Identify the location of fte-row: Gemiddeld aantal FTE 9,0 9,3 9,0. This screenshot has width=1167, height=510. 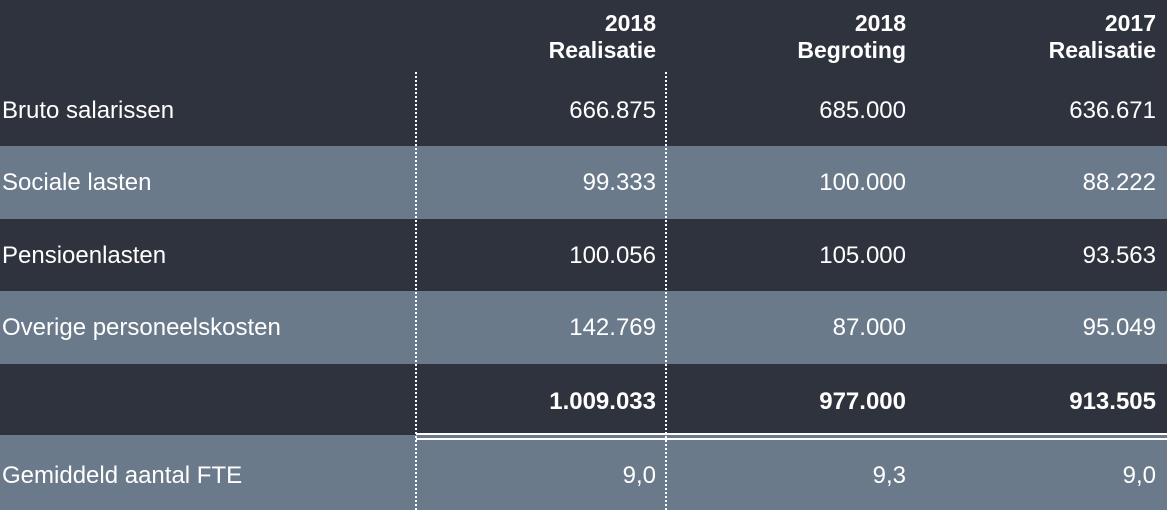
(583, 472).